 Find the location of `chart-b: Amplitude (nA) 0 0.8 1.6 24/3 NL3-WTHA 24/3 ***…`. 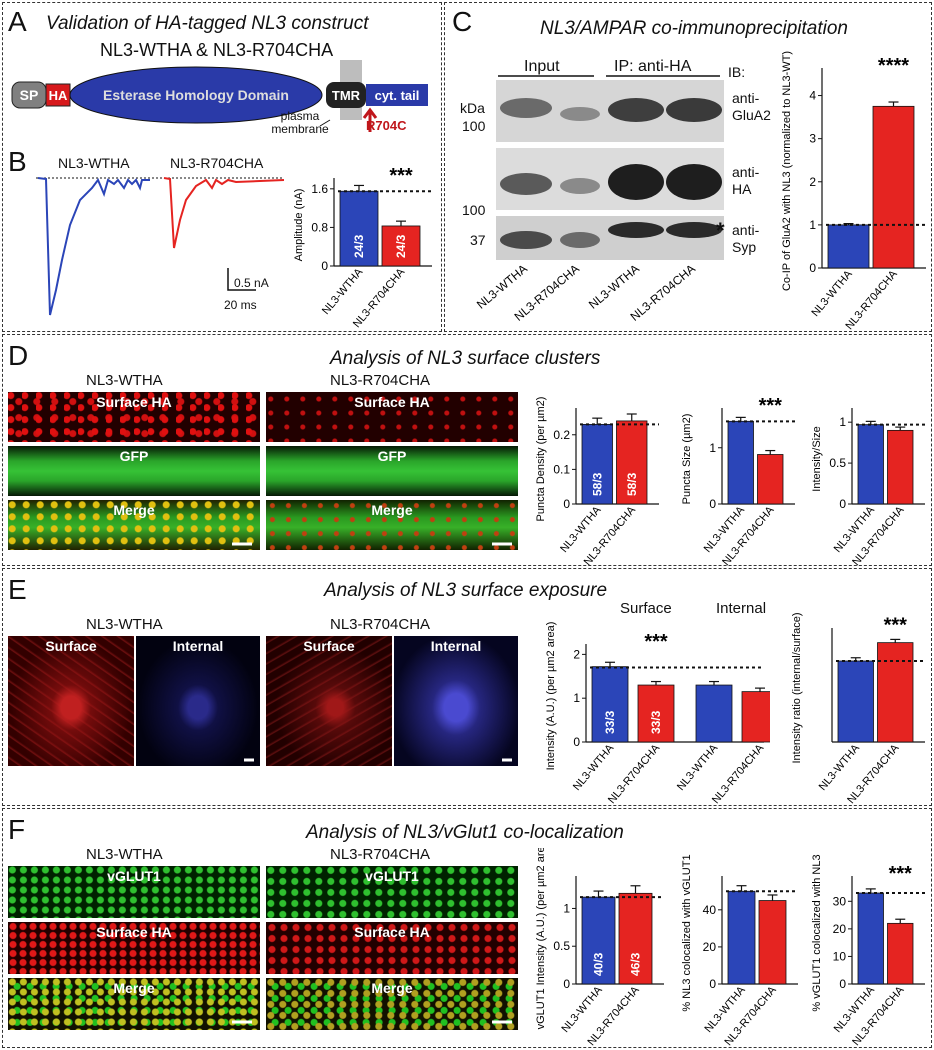

chart-b: Amplitude (nA) 0 0.8 1.6 24/3 NL3-WTHA 24/3 ***… is located at coordinates (362, 246).